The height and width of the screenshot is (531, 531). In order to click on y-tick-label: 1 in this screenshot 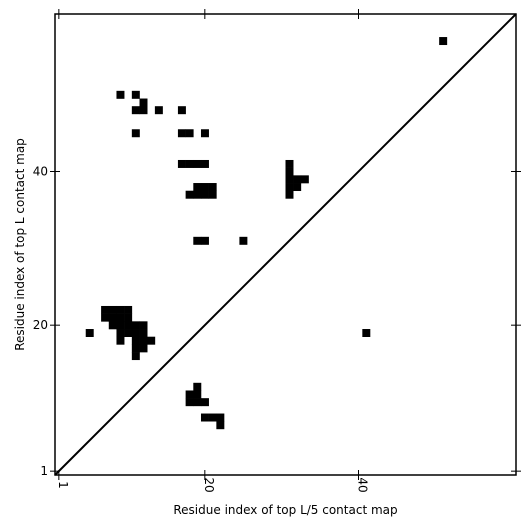, I will do `click(44, 471)`.